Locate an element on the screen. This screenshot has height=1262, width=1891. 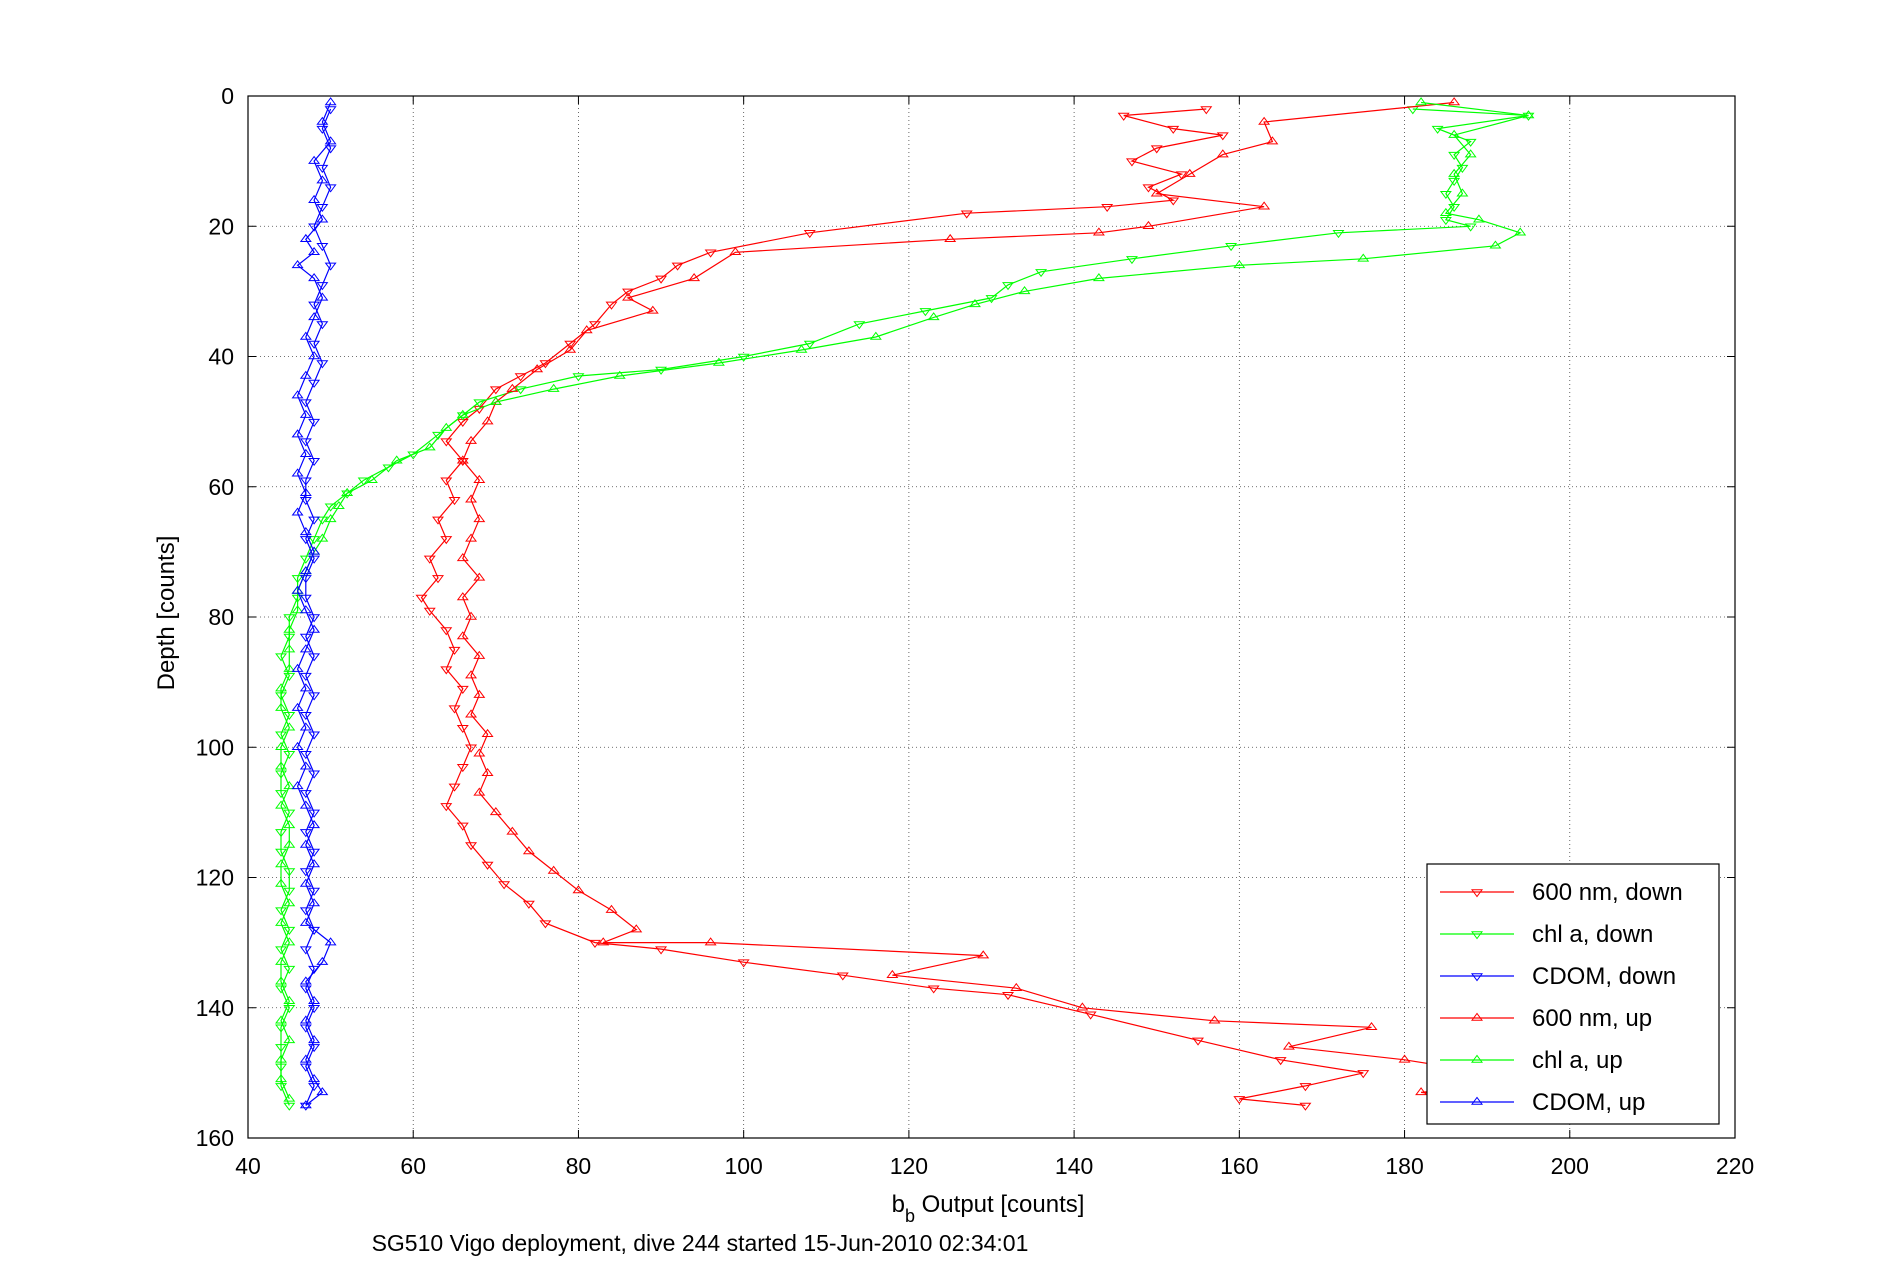
x-tick-label: 100 is located at coordinates (743, 1166).